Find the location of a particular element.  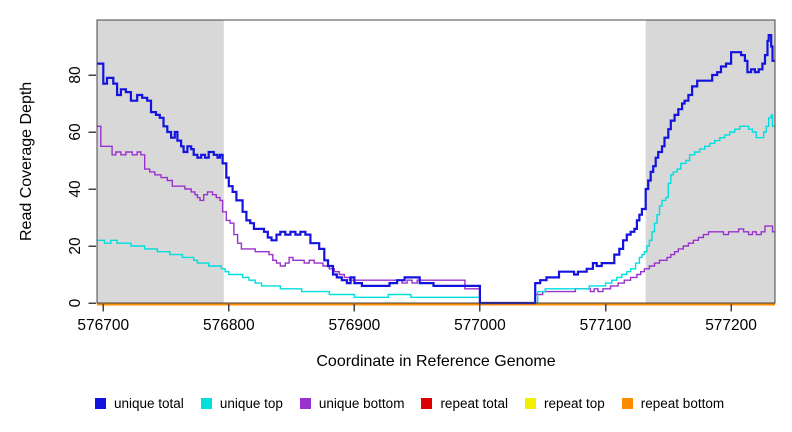

legend-swatch-repeat-total is located at coordinates (427, 403).